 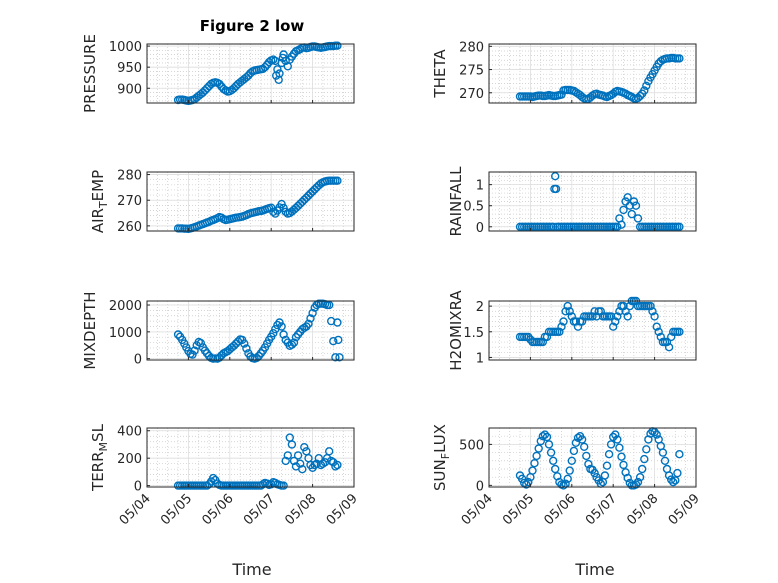 I want to click on y-tick-label: 280, so click(x=129, y=176).